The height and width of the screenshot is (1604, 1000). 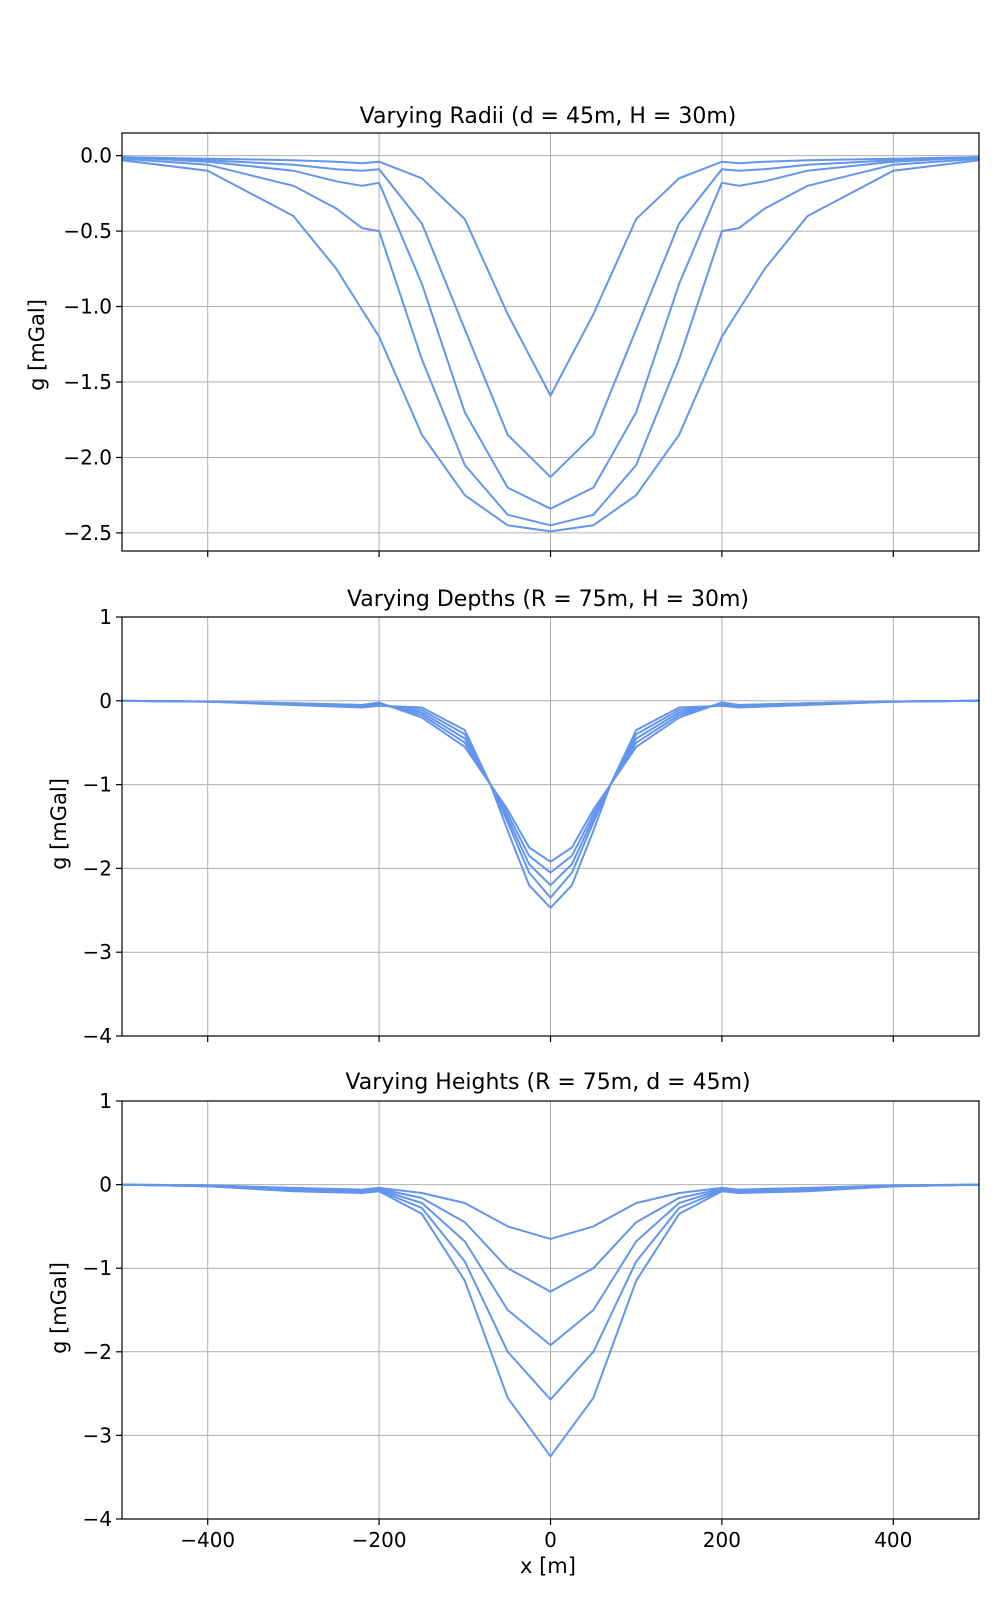 What do you see at coordinates (548, 116) in the screenshot?
I see `subplot-title: Varying Radii (d = 45m, H = 30m)` at bounding box center [548, 116].